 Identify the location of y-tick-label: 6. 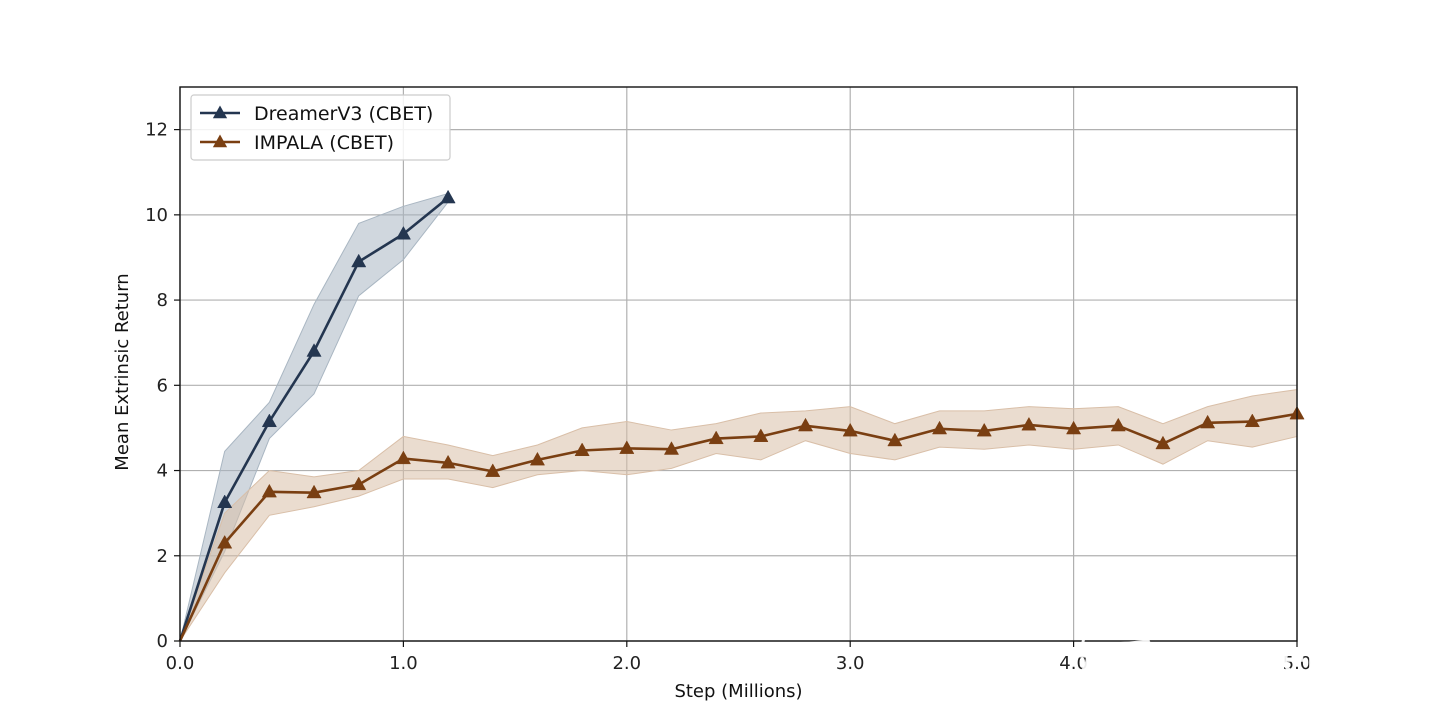
(162, 385).